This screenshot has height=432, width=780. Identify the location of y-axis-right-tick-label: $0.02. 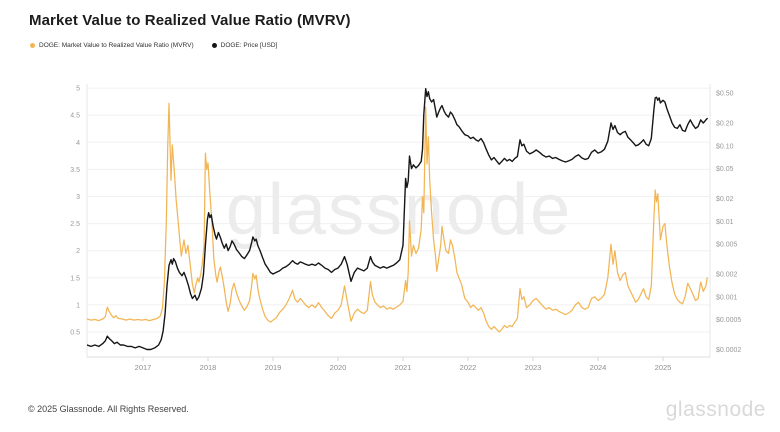
(725, 199).